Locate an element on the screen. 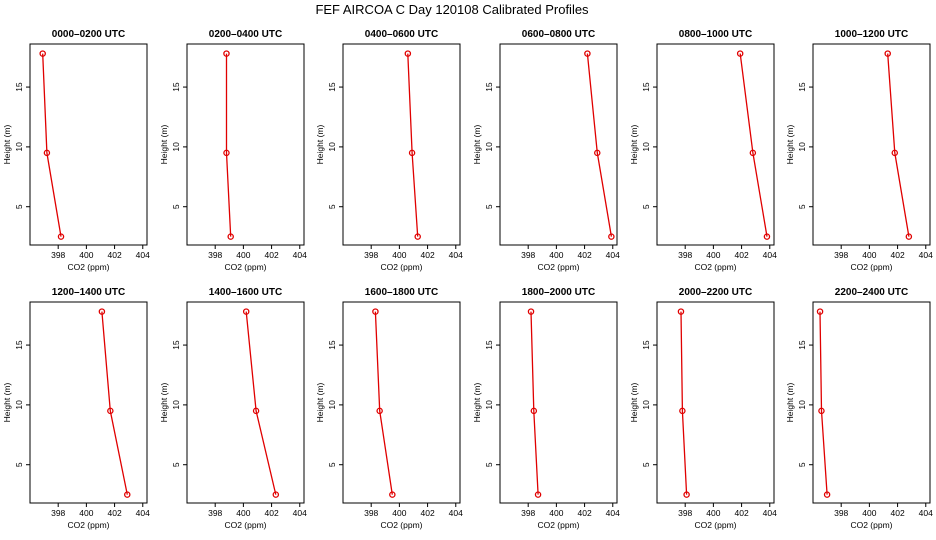 This screenshot has width=936, height=540. panel-title: 2000–2200 UTC is located at coordinates (715, 292).